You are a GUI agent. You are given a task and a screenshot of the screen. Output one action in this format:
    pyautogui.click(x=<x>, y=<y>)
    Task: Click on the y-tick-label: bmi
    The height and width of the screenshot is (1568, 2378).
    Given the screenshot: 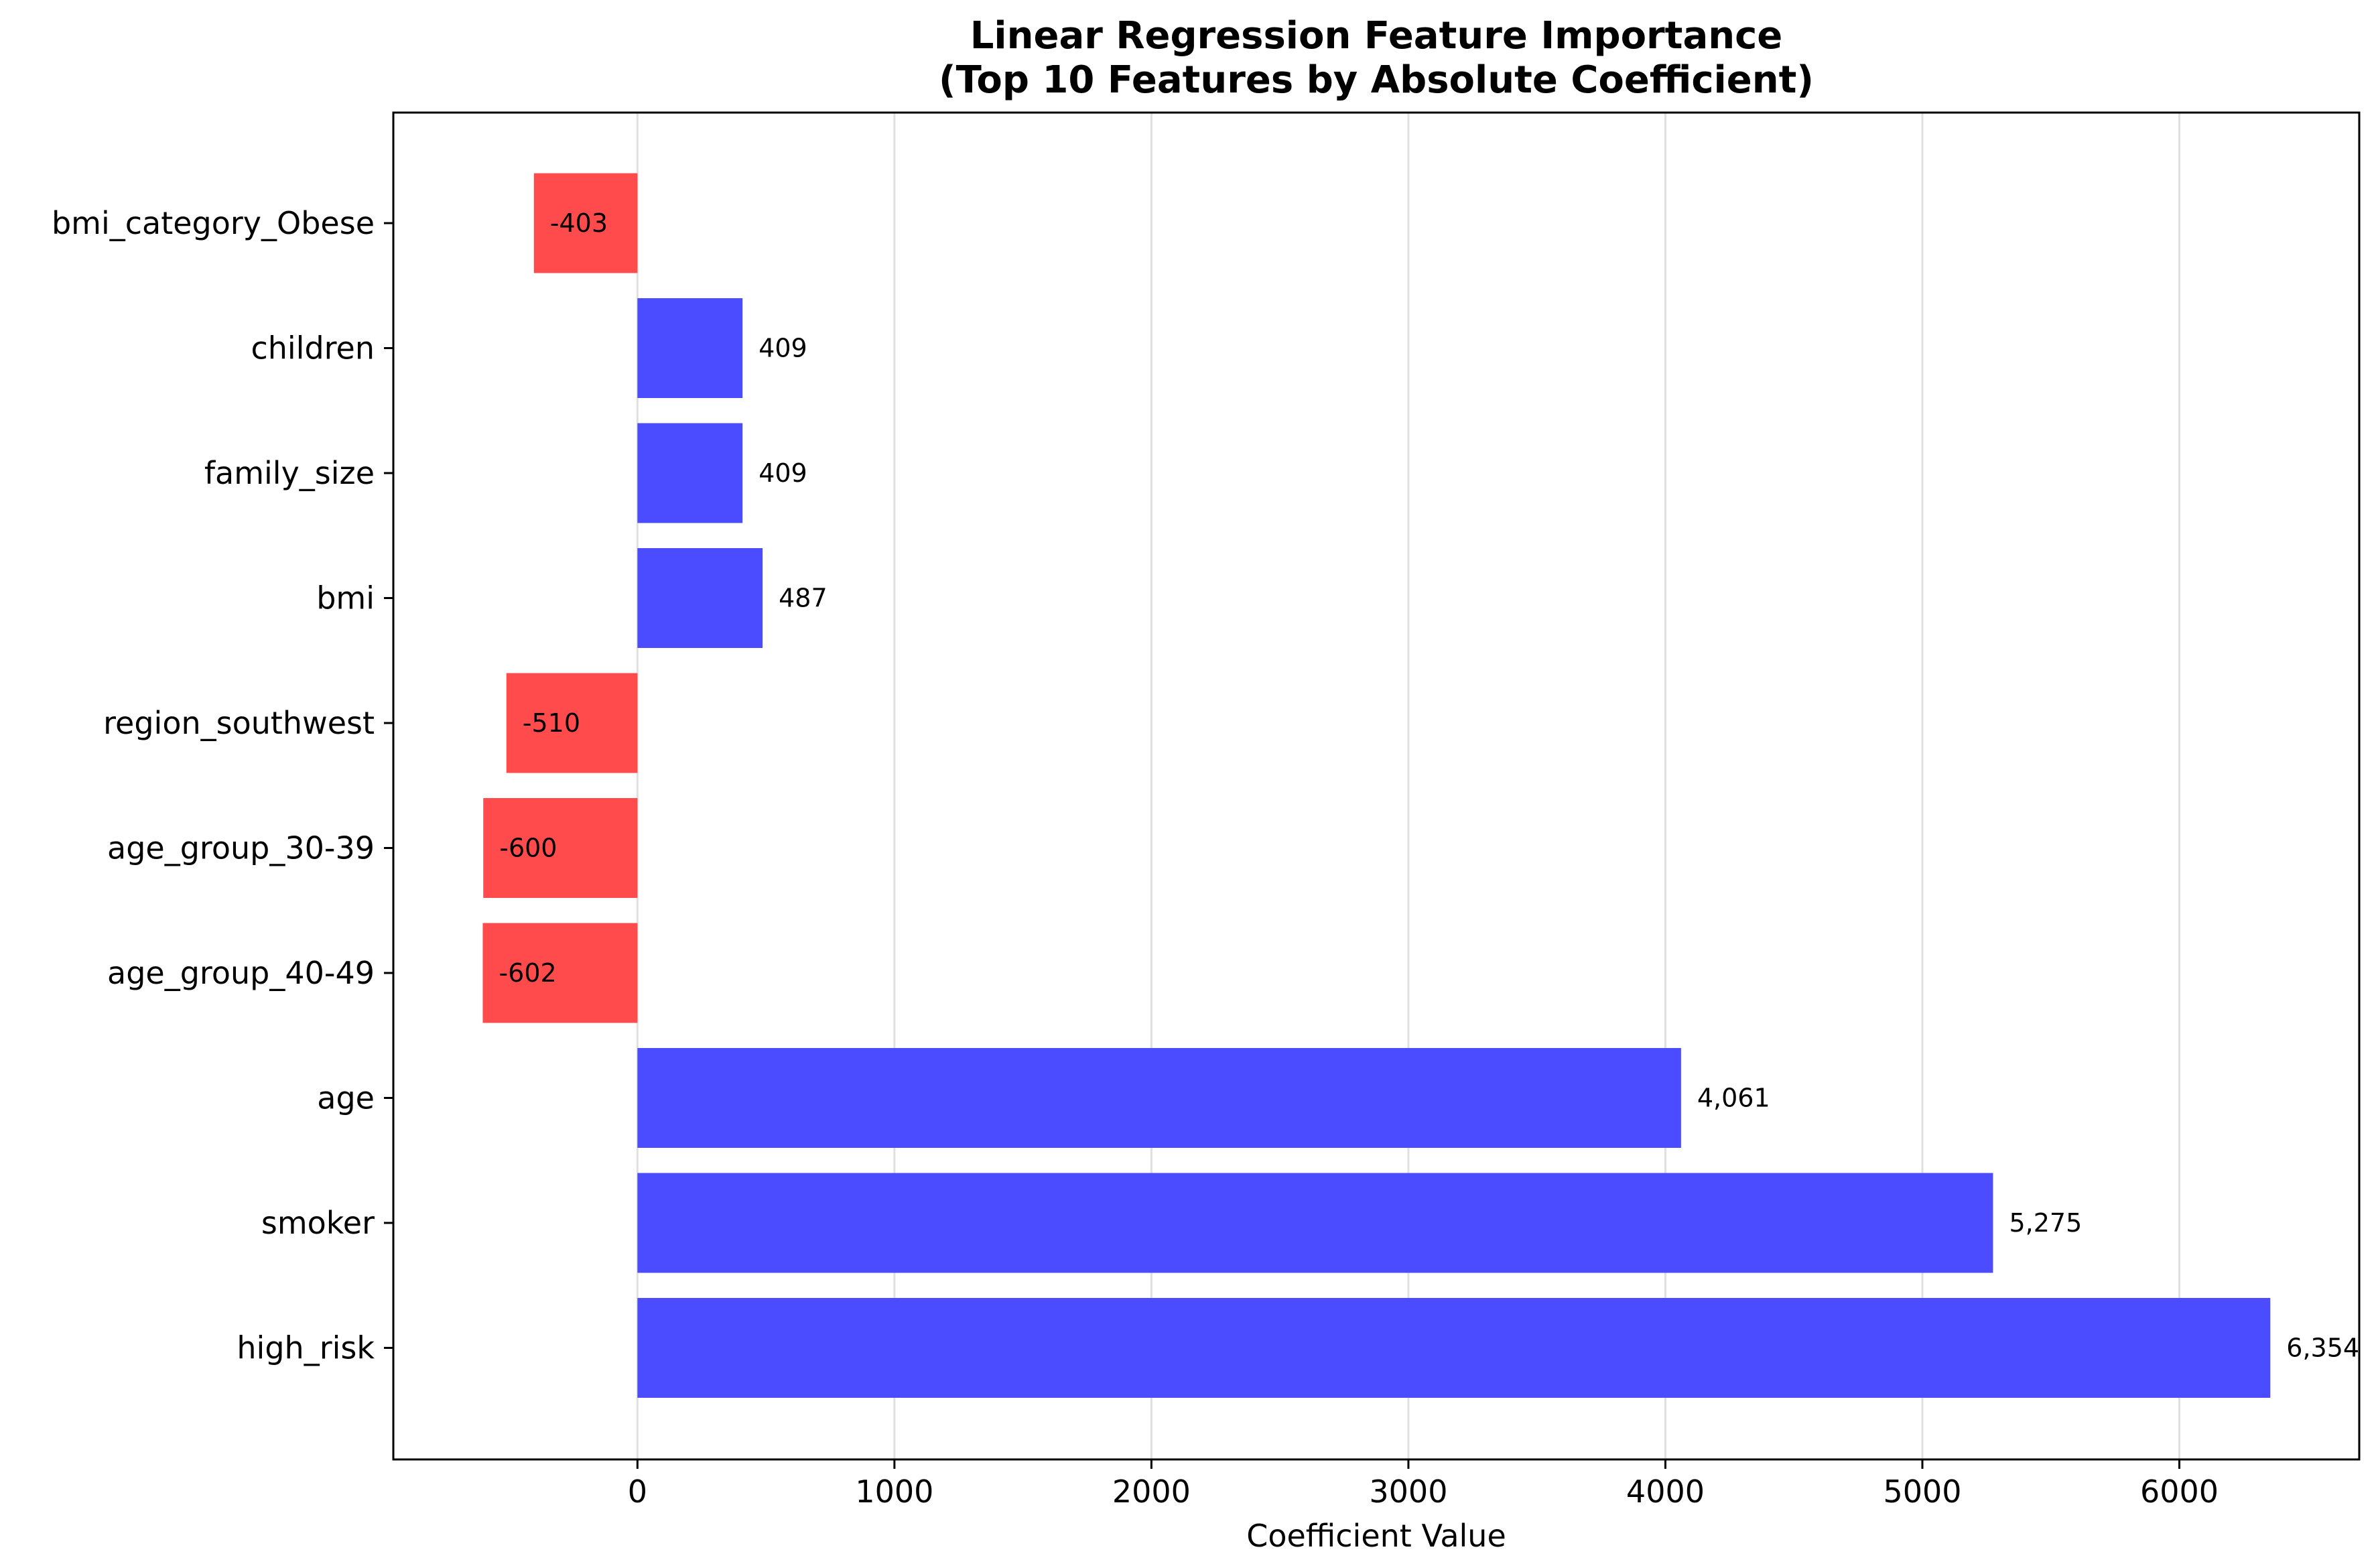 What is the action you would take?
    pyautogui.click(x=345, y=598)
    